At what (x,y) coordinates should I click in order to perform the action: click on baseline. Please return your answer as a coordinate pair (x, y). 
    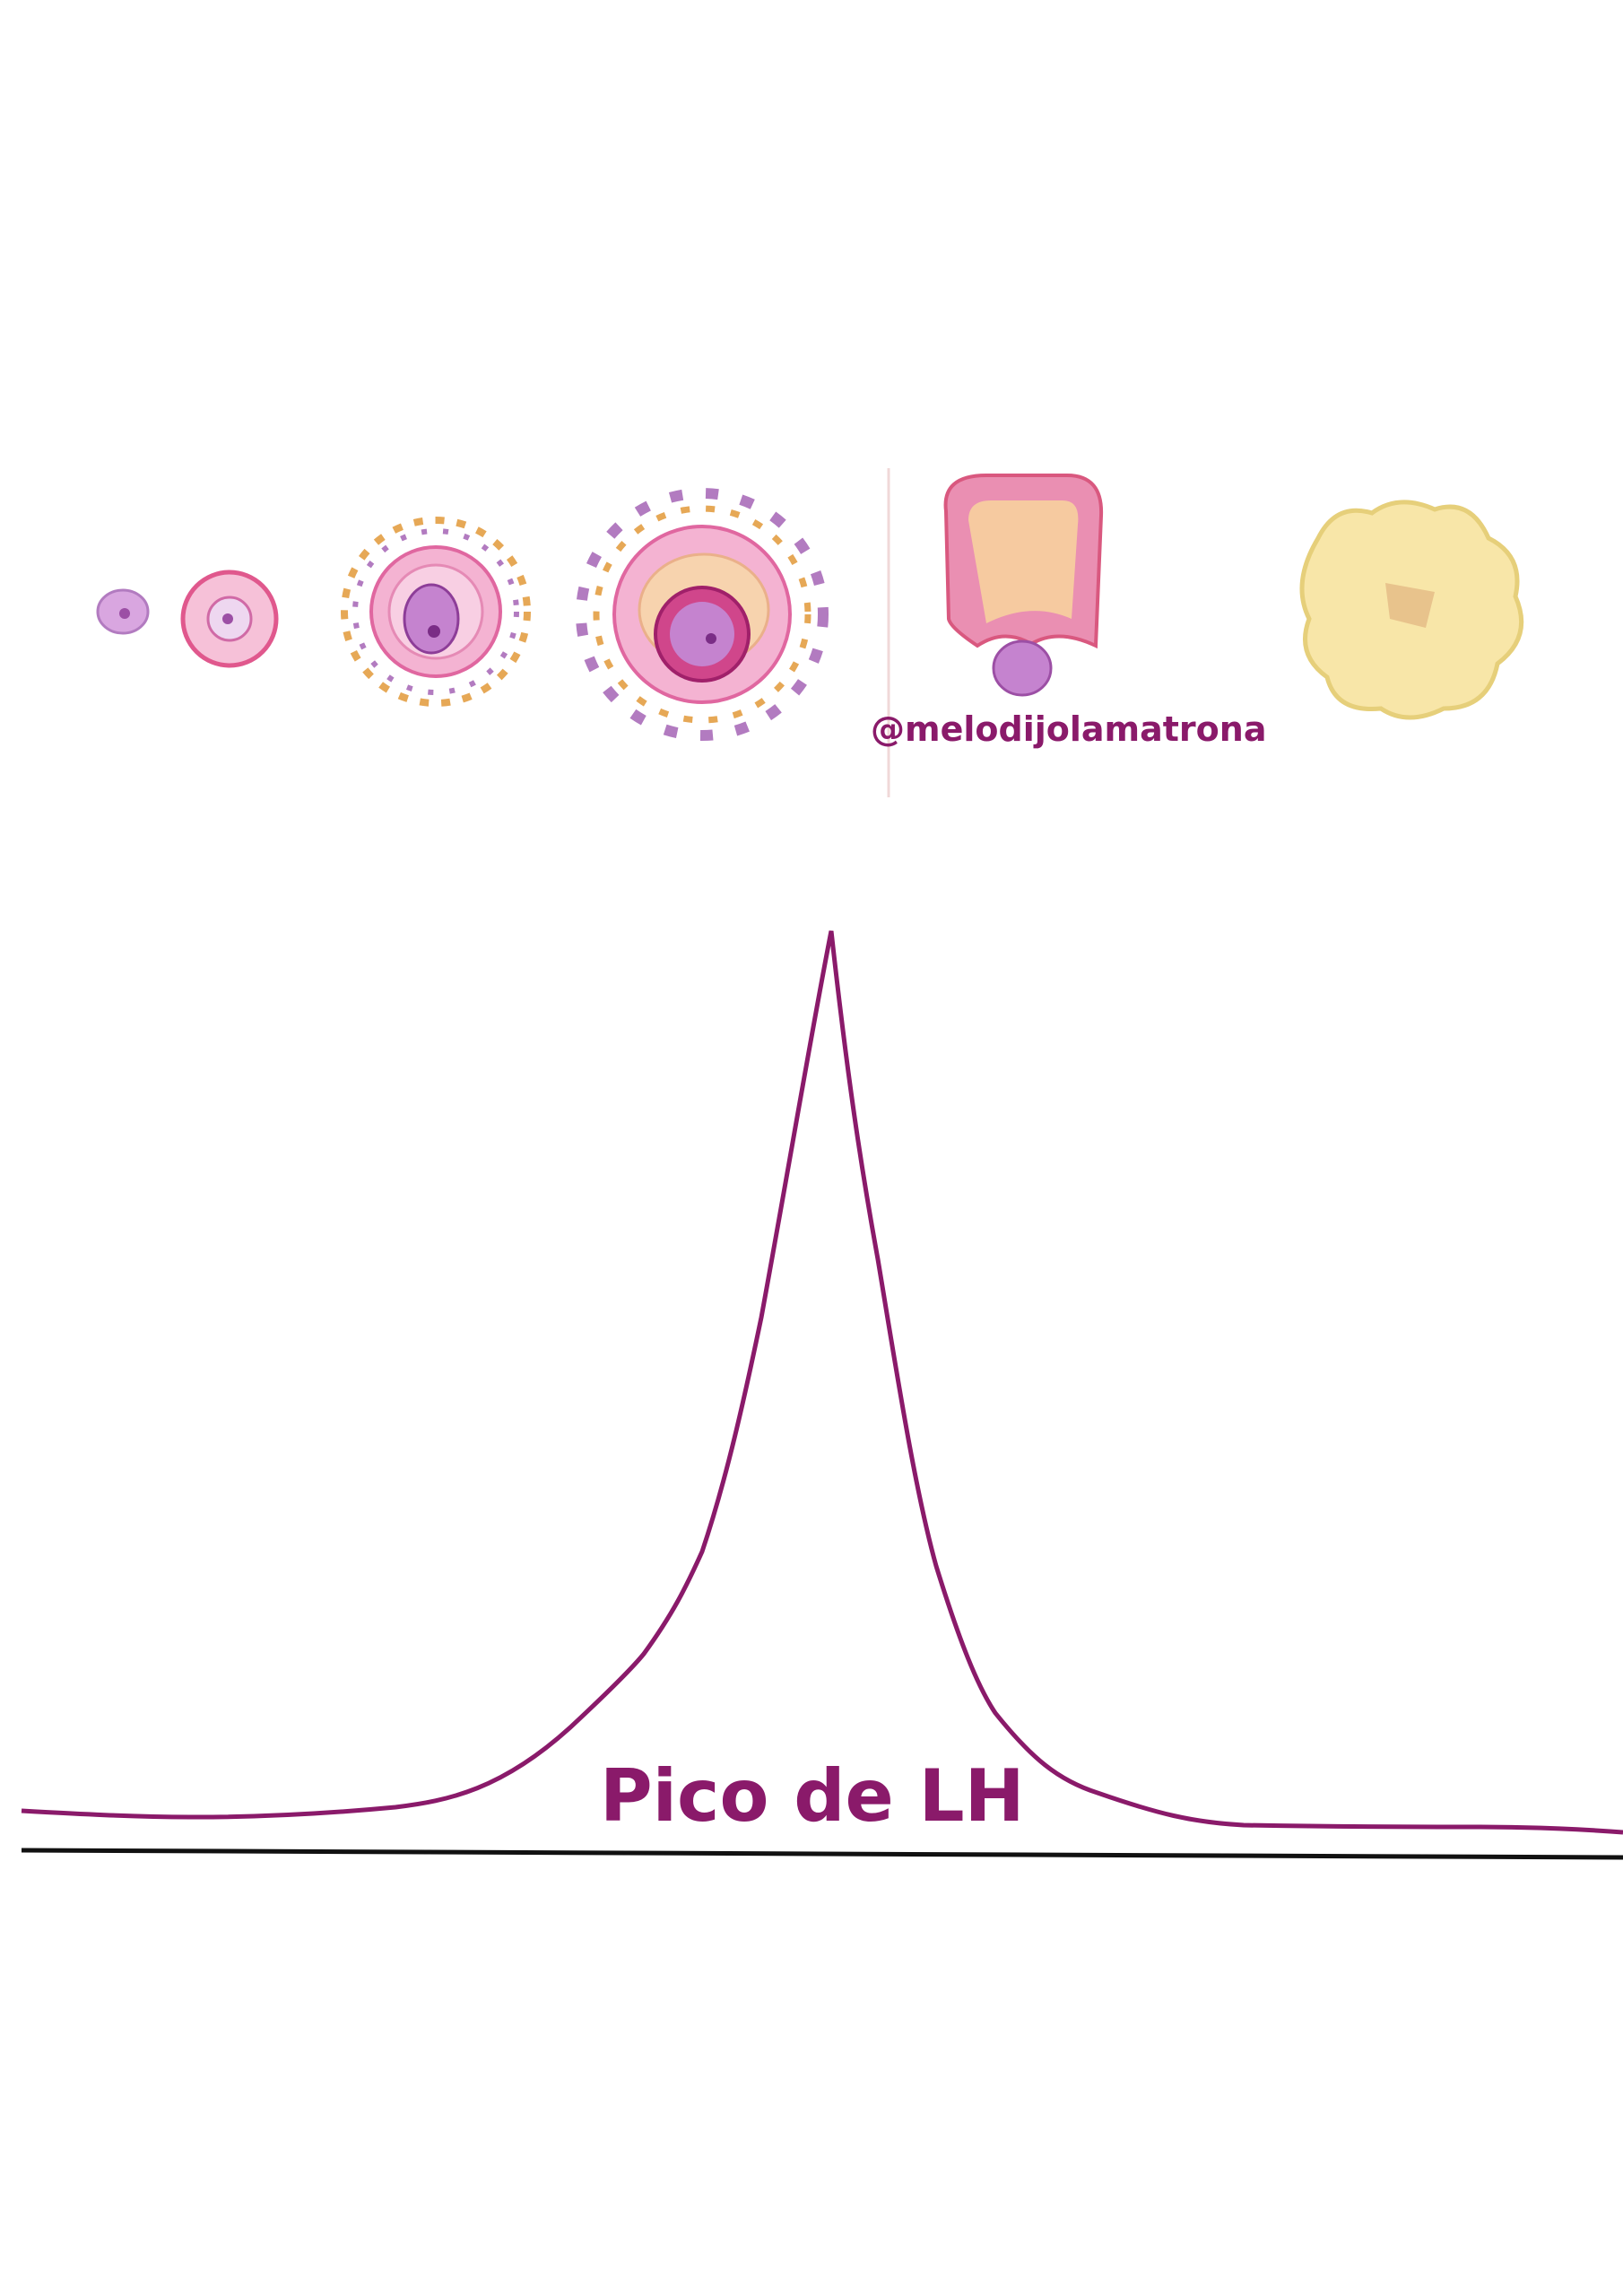
    Looking at the image, I should click on (822, 1854).